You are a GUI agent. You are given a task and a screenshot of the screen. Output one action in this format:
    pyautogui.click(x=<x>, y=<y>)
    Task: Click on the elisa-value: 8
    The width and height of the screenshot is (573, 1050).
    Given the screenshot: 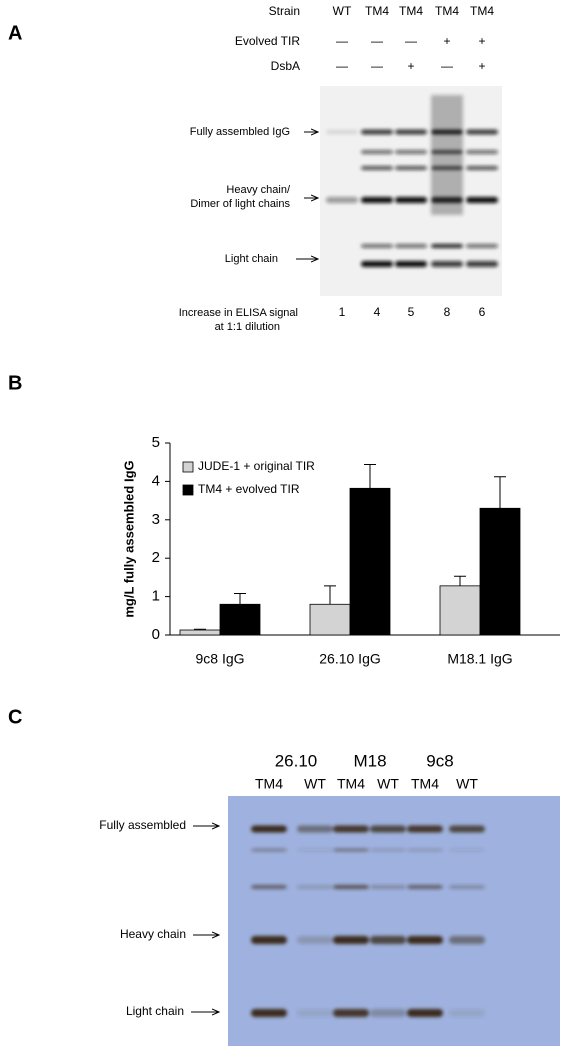 What is the action you would take?
    pyautogui.click(x=447, y=312)
    